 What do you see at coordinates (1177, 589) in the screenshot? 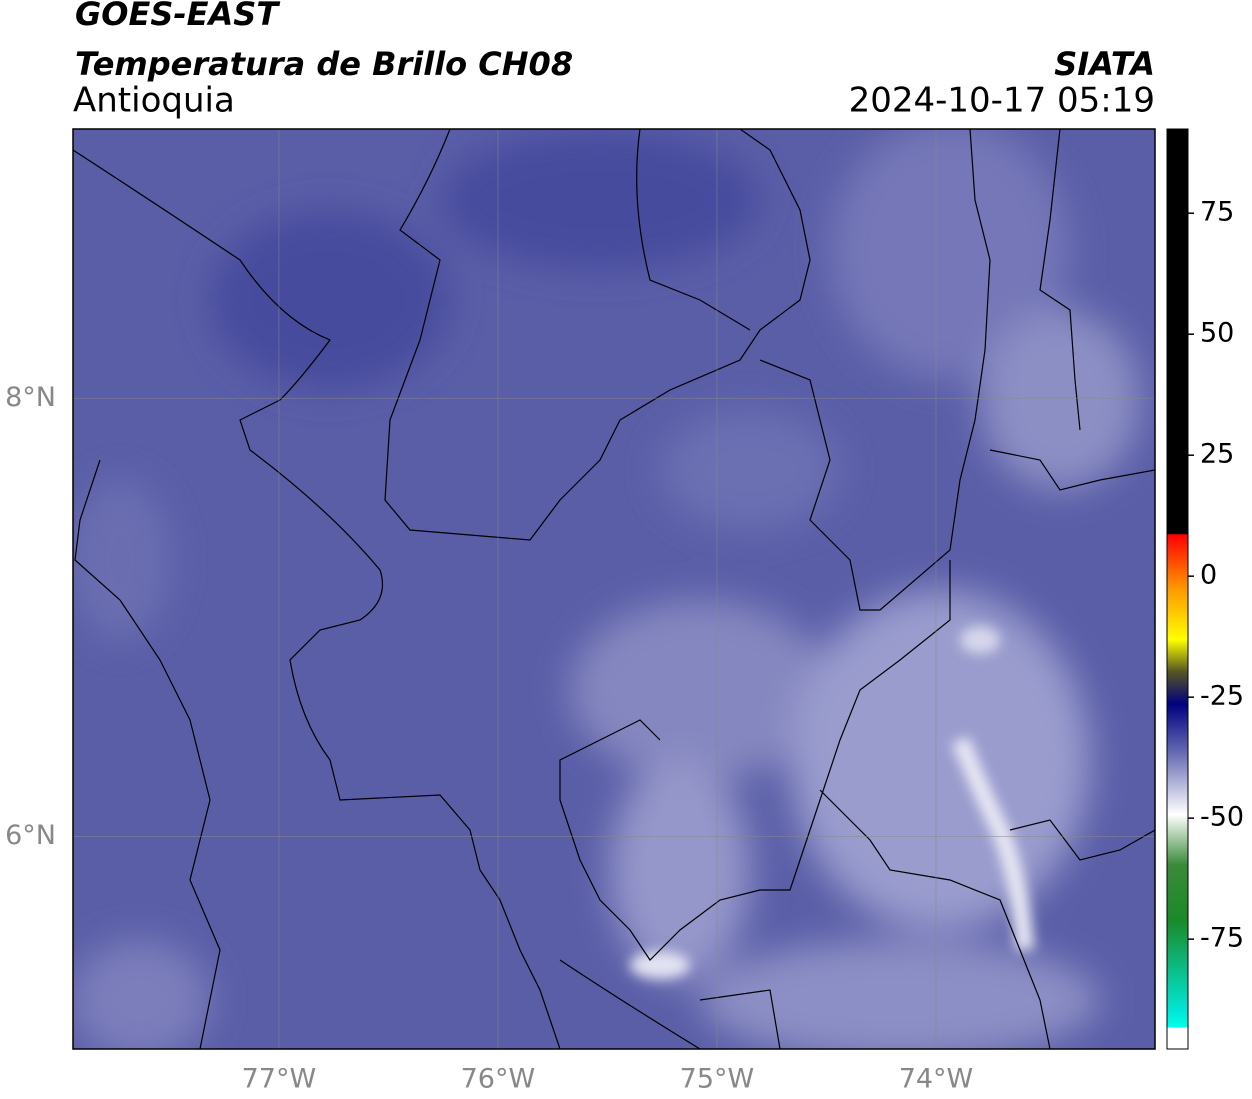
I see `colorbar` at bounding box center [1177, 589].